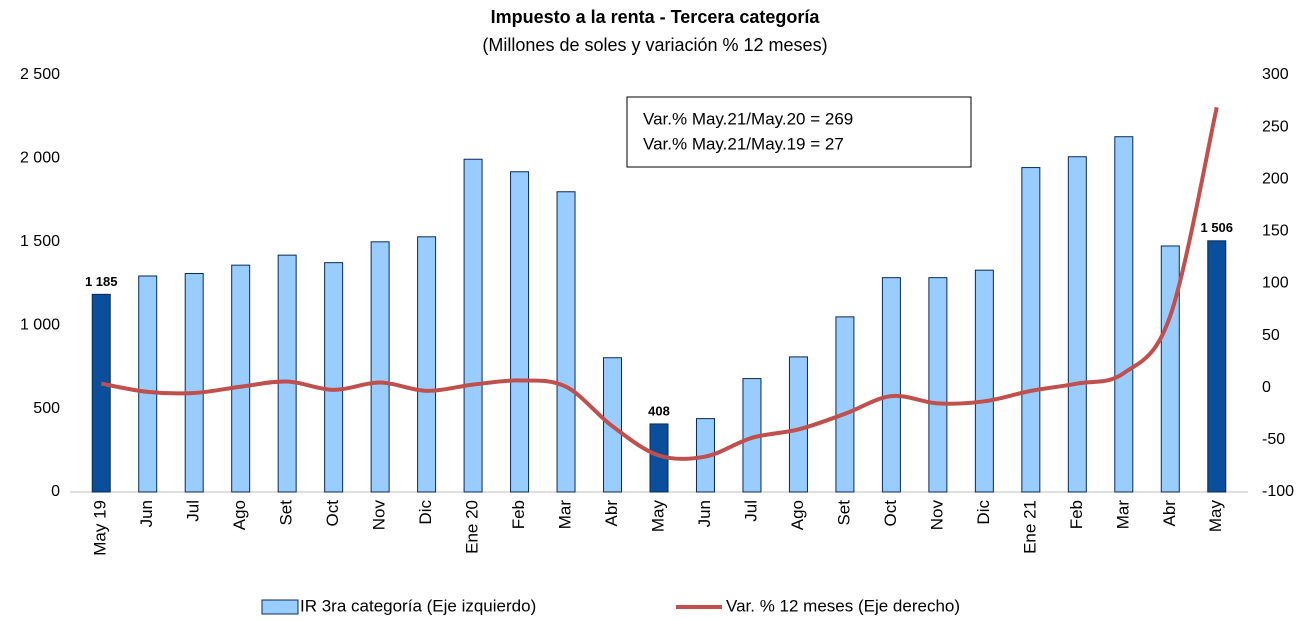 The image size is (1311, 621). What do you see at coordinates (1275, 178) in the screenshot?
I see `y2-tick-label: 200` at bounding box center [1275, 178].